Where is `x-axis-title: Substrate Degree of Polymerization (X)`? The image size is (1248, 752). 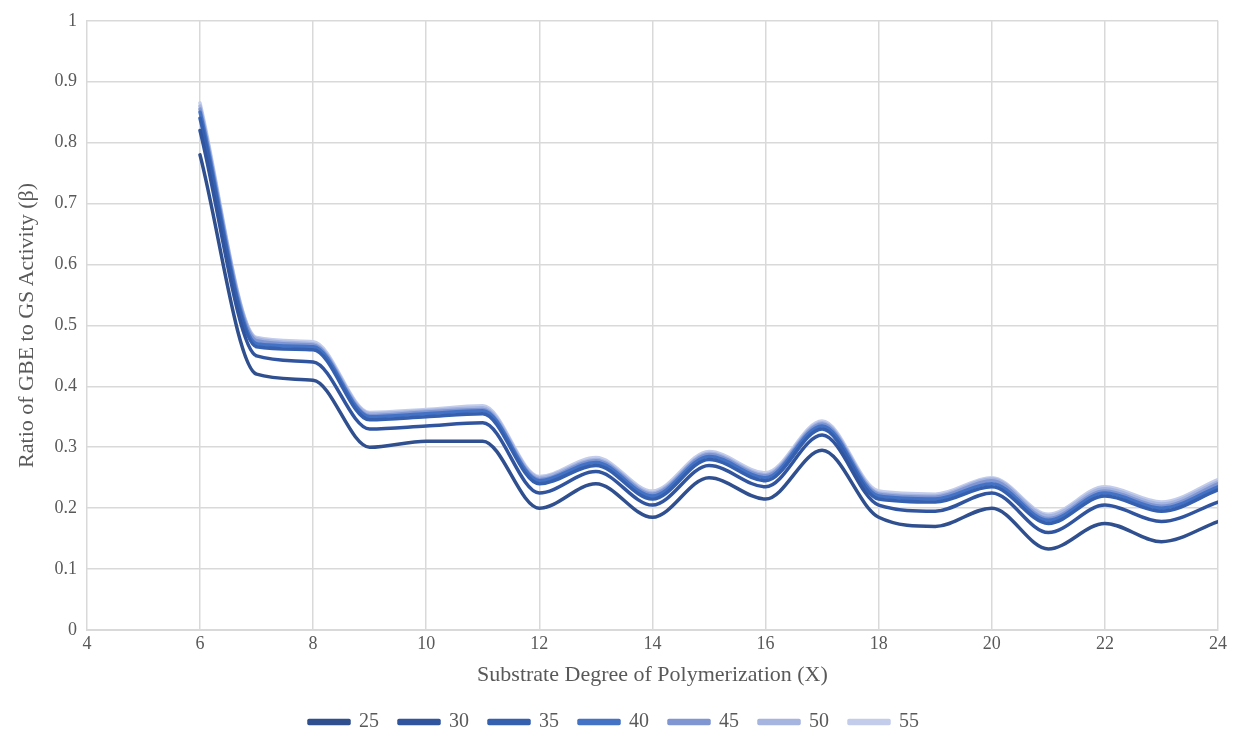 x-axis-title: Substrate Degree of Polymerization (X) is located at coordinates (652, 673).